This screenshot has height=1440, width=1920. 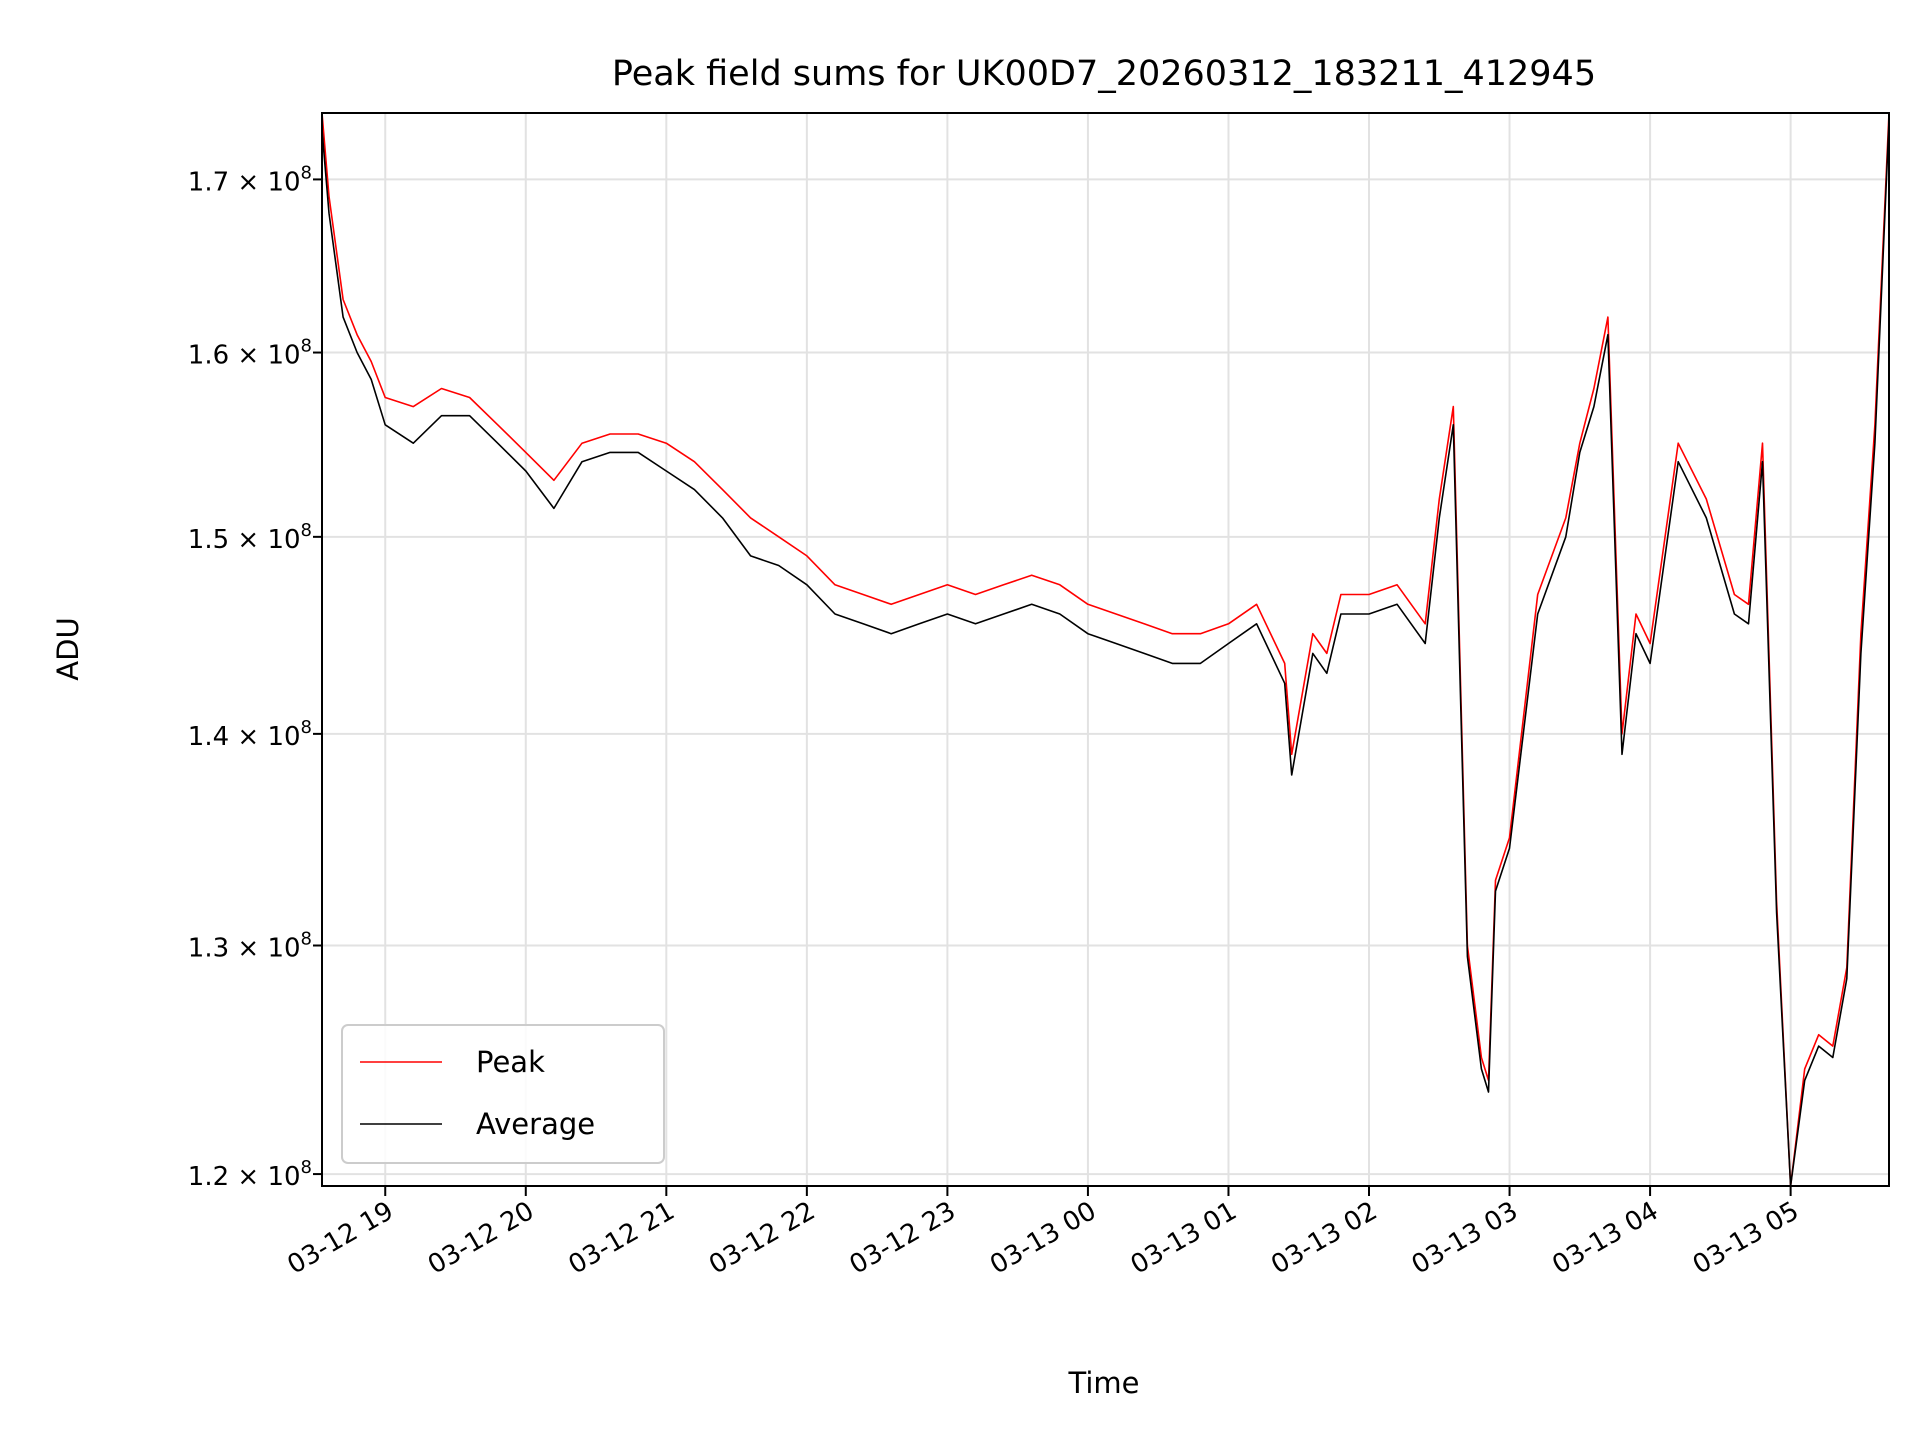 What do you see at coordinates (250, 734) in the screenshot?
I see `y-tick-label: 1.4 × 108` at bounding box center [250, 734].